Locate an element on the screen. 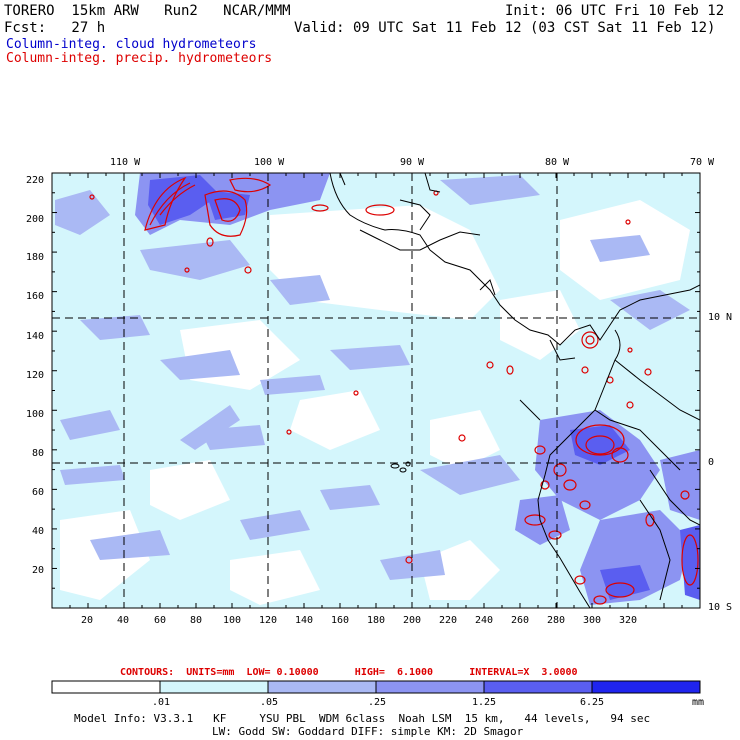 This screenshot has height=740, width=740. x-tick-label: 280 is located at coordinates (556, 620).